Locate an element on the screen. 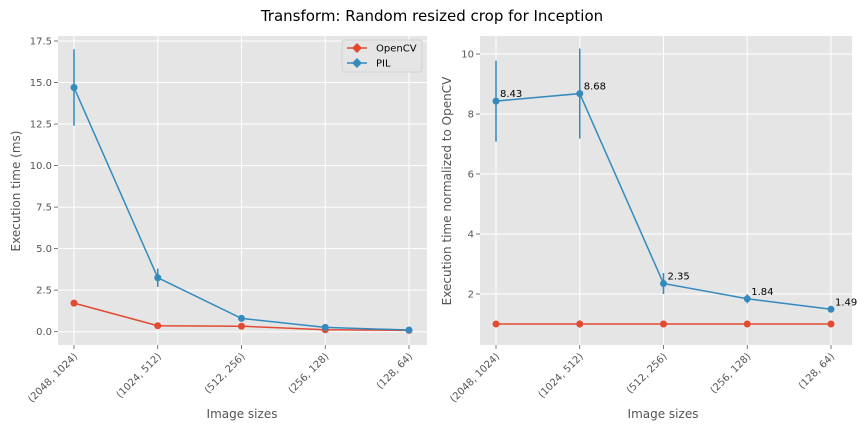 This screenshot has height=432, width=864. left-y-tick-label: 12.5 is located at coordinates (41, 125).